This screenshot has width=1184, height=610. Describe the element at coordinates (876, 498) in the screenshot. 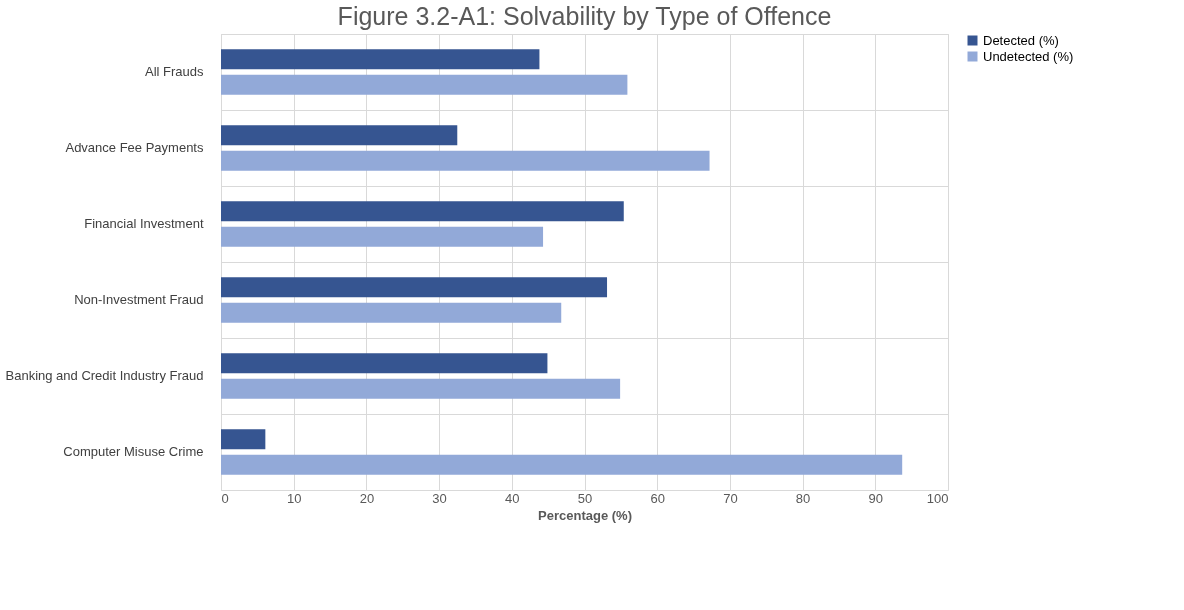

I see `x-tick-label: 90` at that location.